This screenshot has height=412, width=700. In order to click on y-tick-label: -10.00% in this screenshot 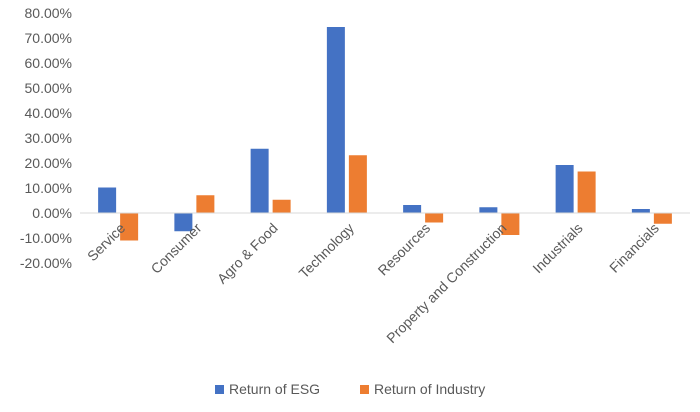, I will do `click(46, 238)`.